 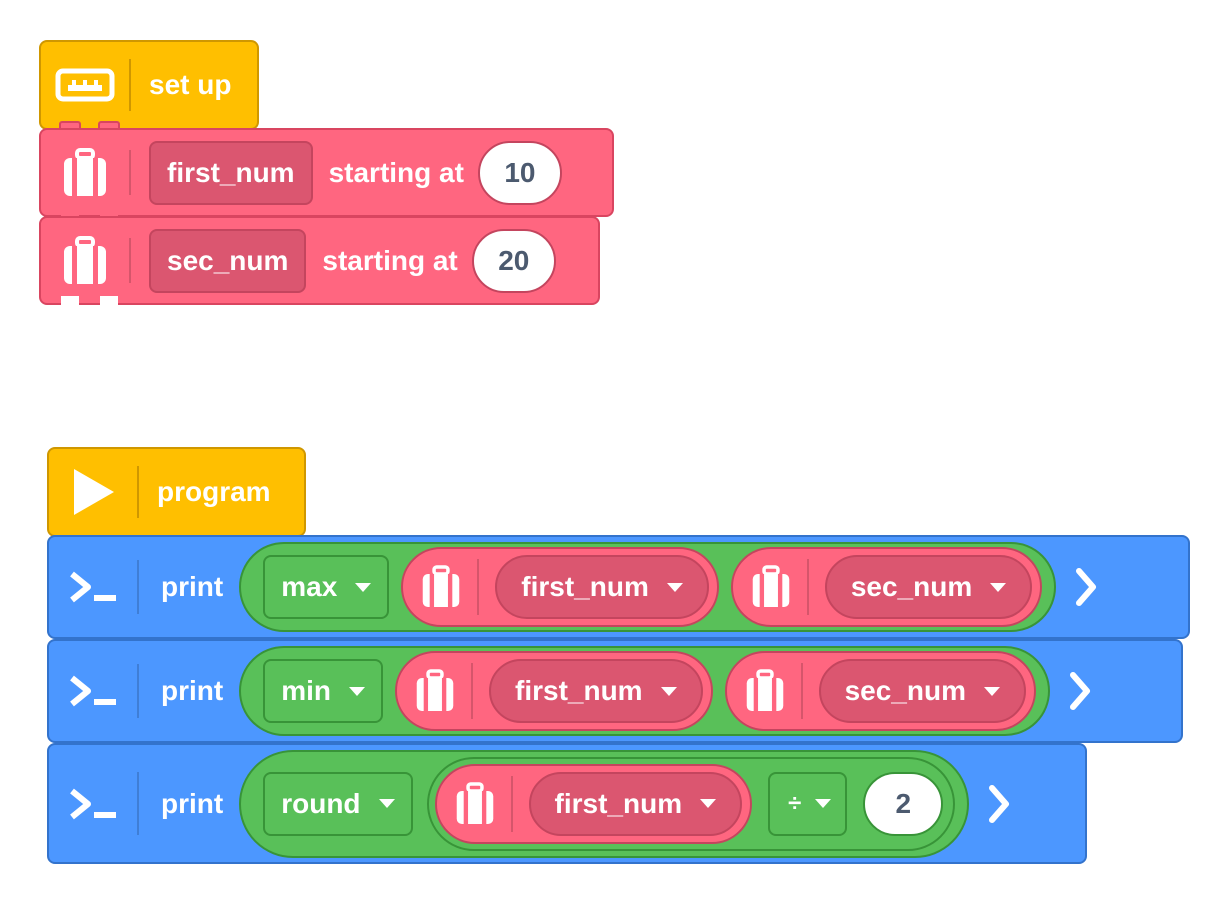 I want to click on function-dropdown: round, so click(x=338, y=803).